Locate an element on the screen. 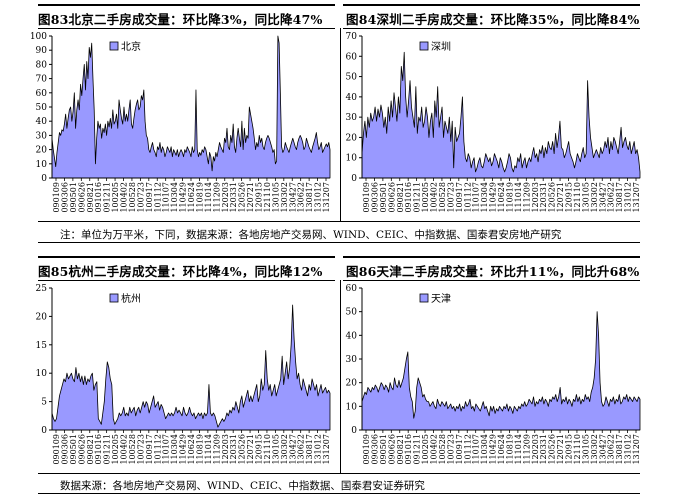 Image resolution: width=674 pixels, height=500 pixels. mid-rule-right is located at coordinates (491, 257).